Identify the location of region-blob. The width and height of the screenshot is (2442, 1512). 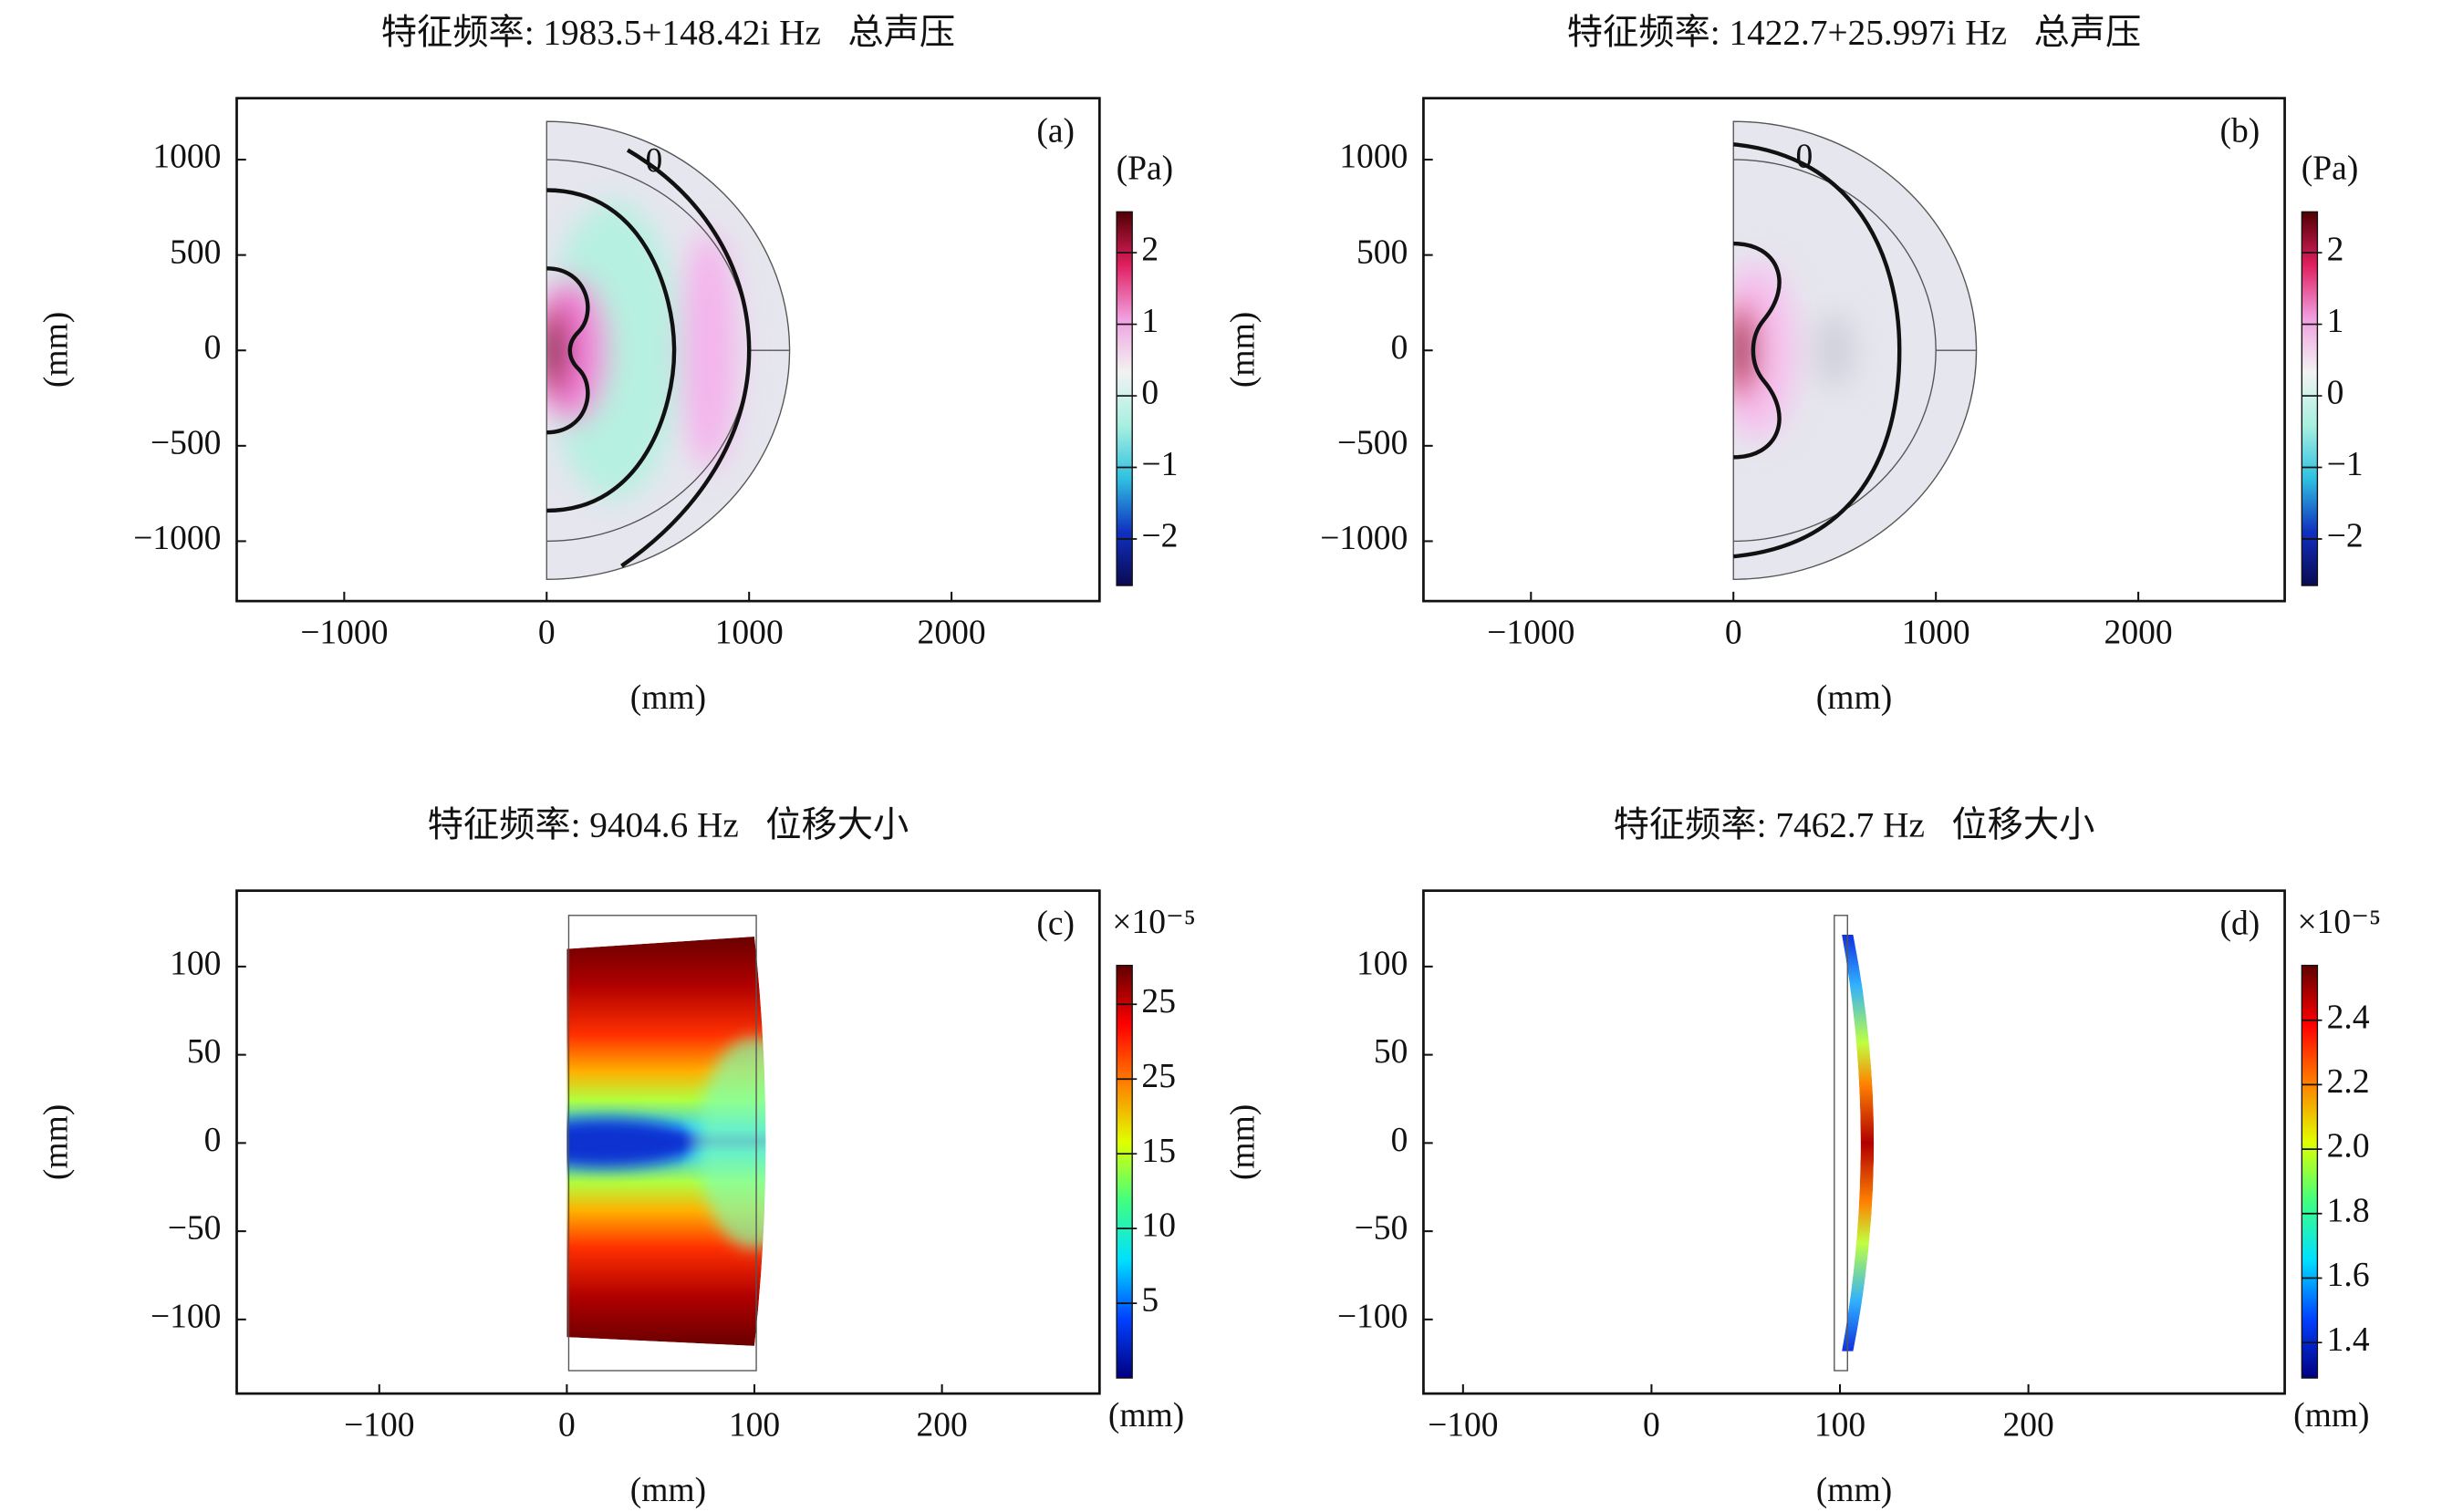
(1834, 350).